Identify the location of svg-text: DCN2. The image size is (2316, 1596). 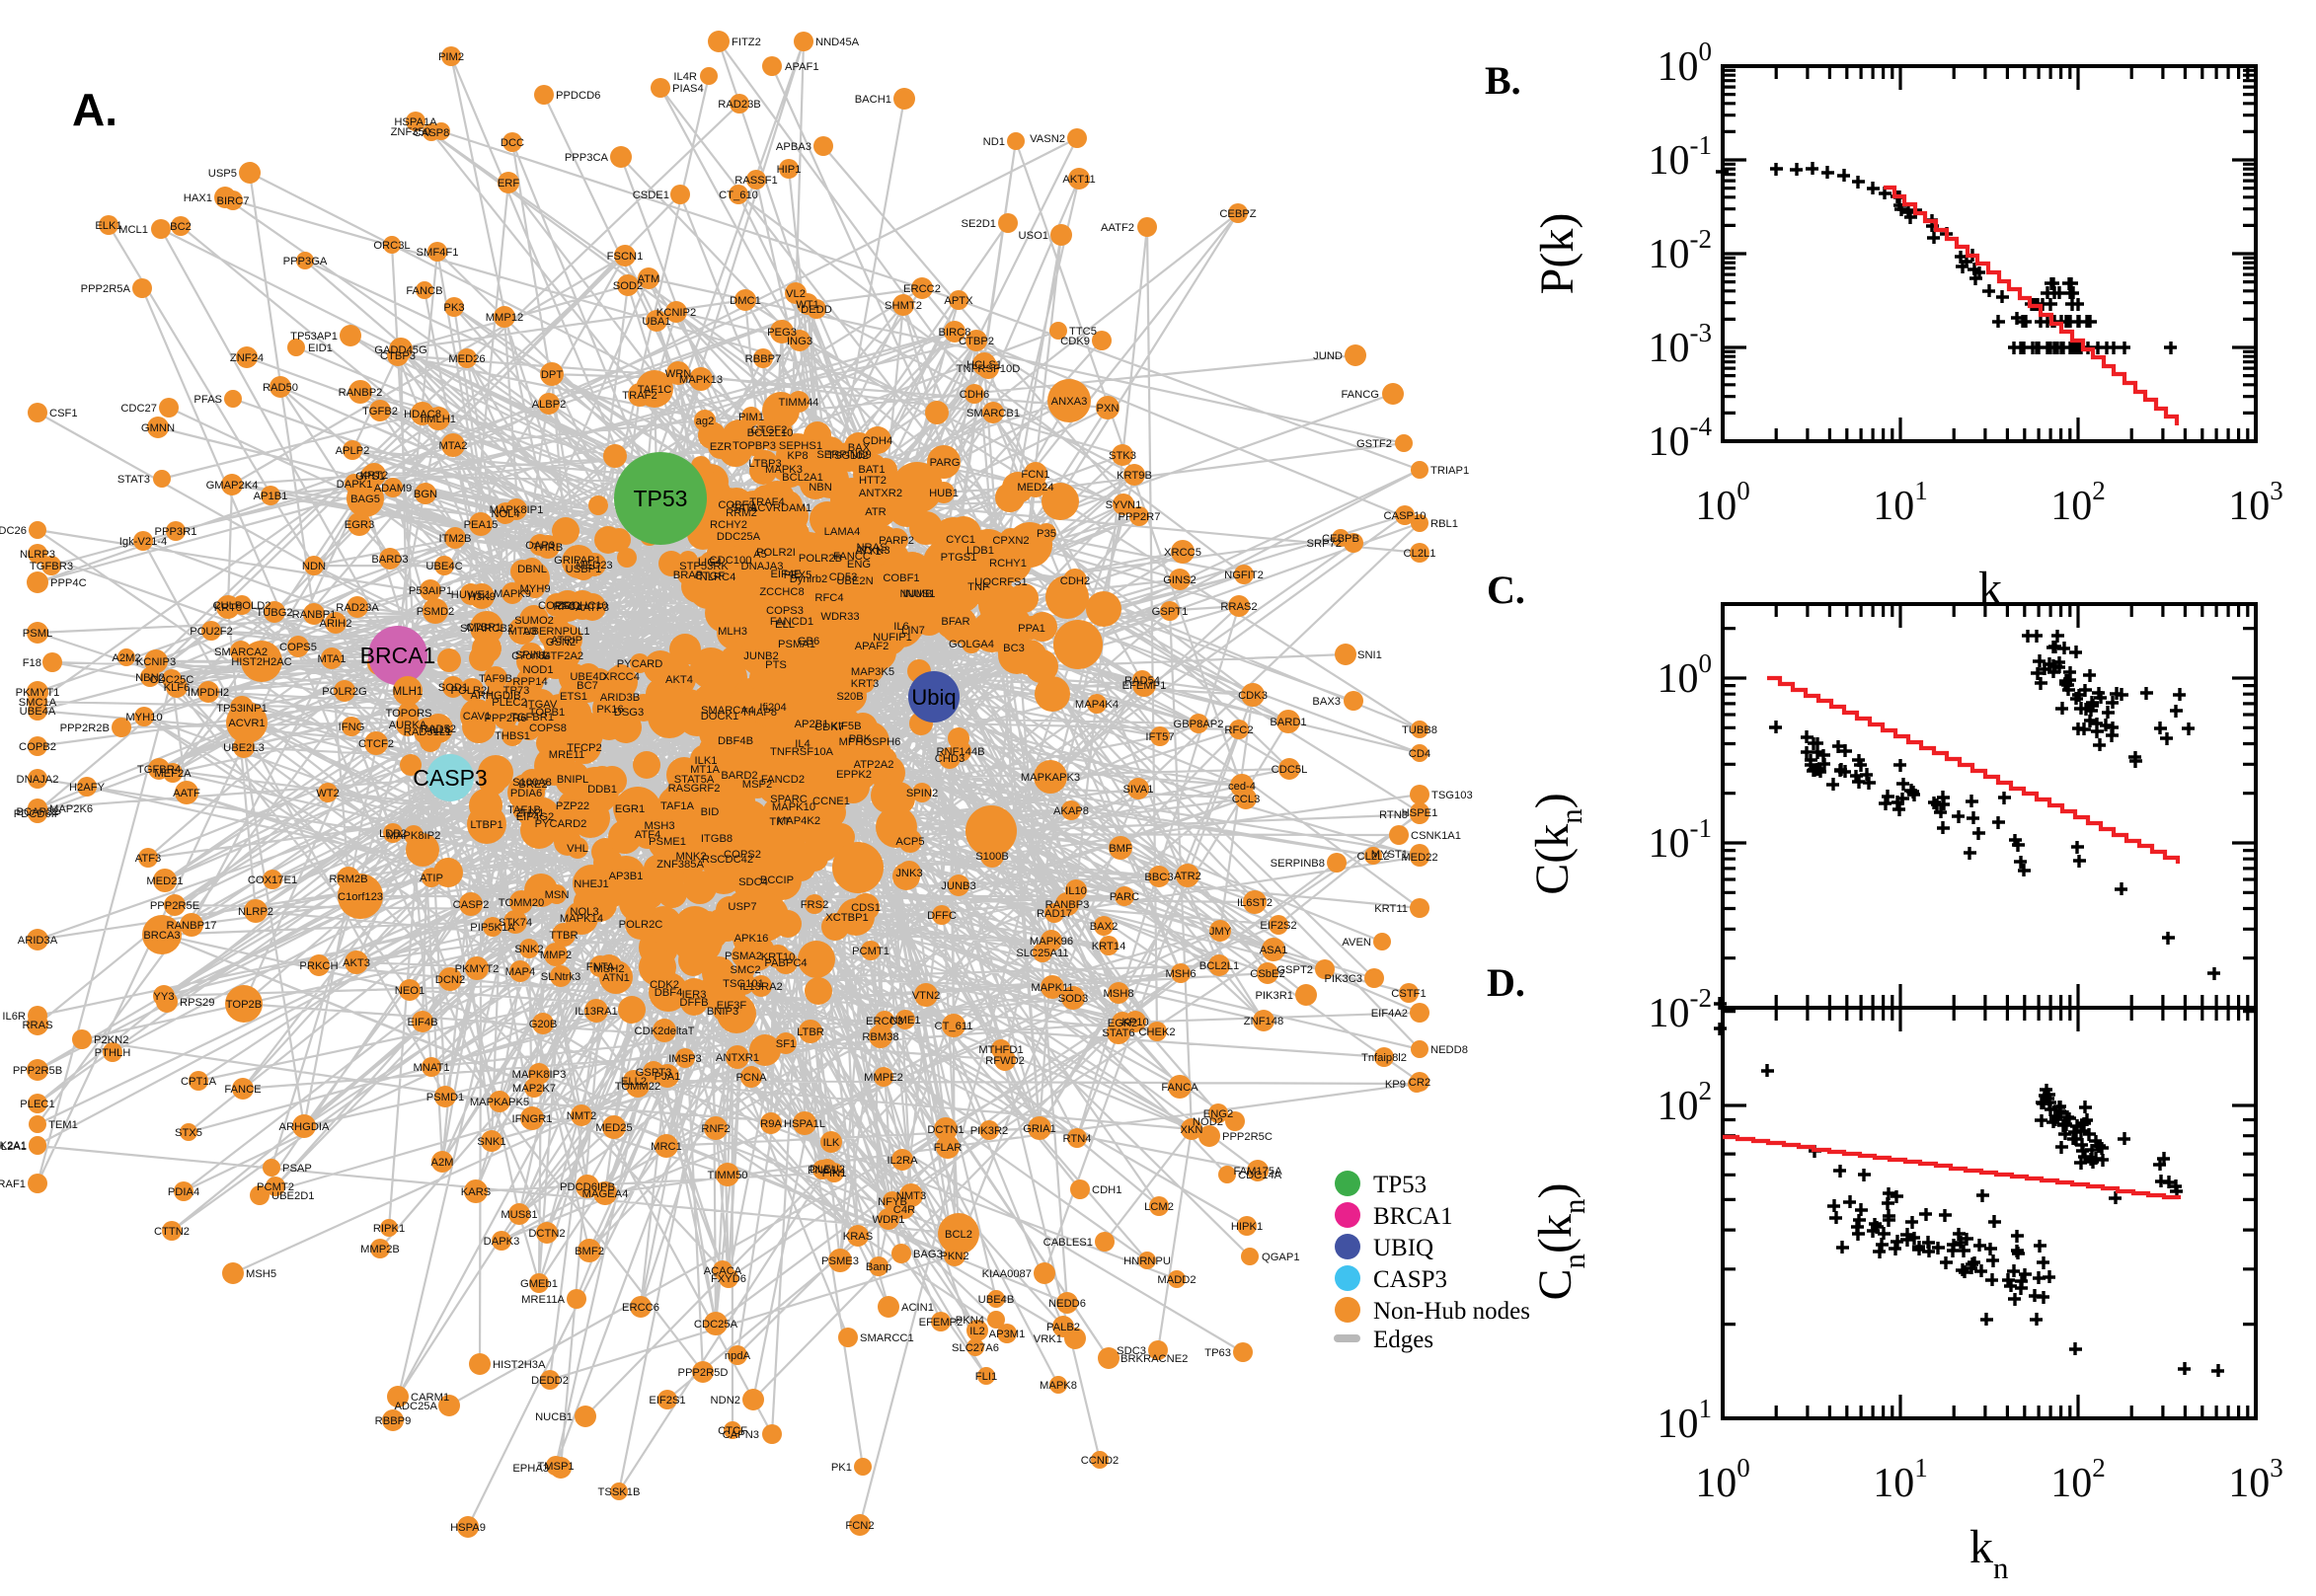
(450, 980).